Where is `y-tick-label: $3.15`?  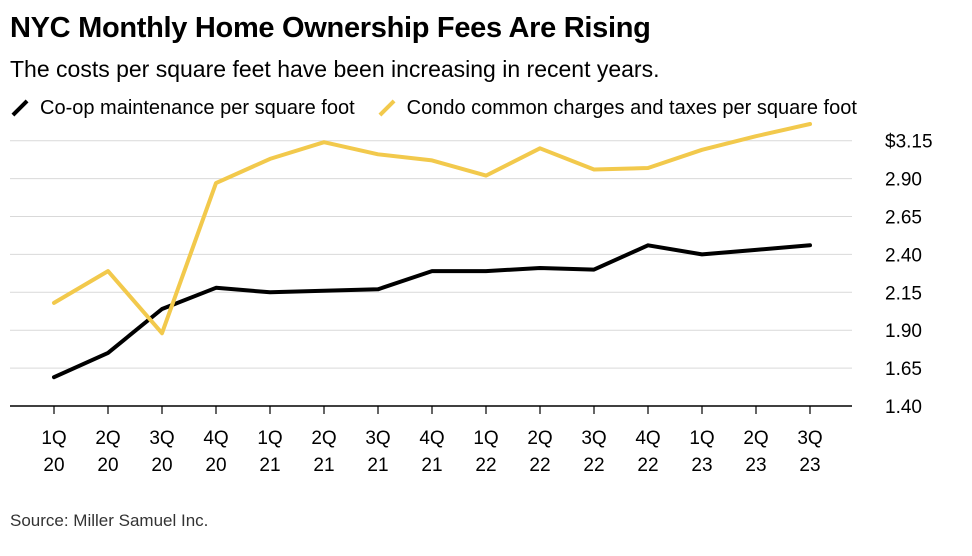
y-tick-label: $3.15 is located at coordinates (909, 142).